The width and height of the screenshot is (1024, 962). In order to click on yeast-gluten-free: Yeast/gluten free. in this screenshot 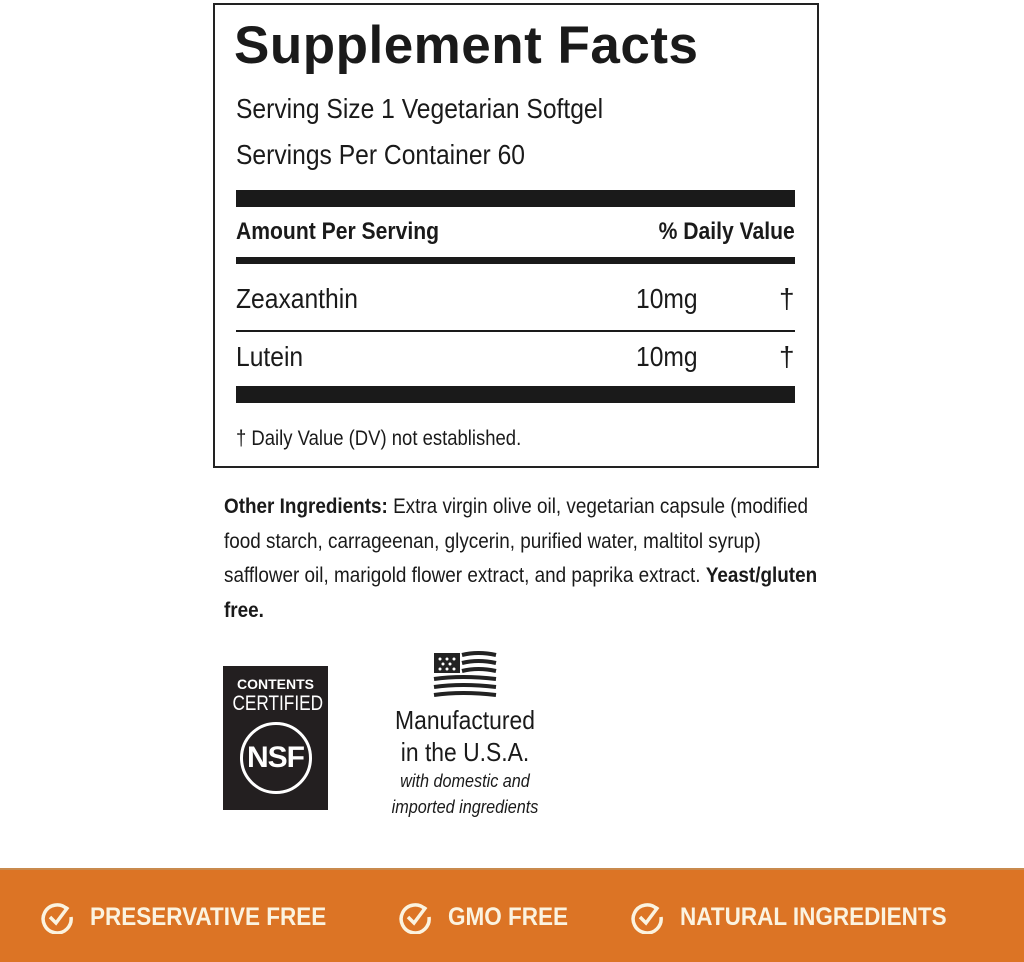, I will do `click(521, 593)`.